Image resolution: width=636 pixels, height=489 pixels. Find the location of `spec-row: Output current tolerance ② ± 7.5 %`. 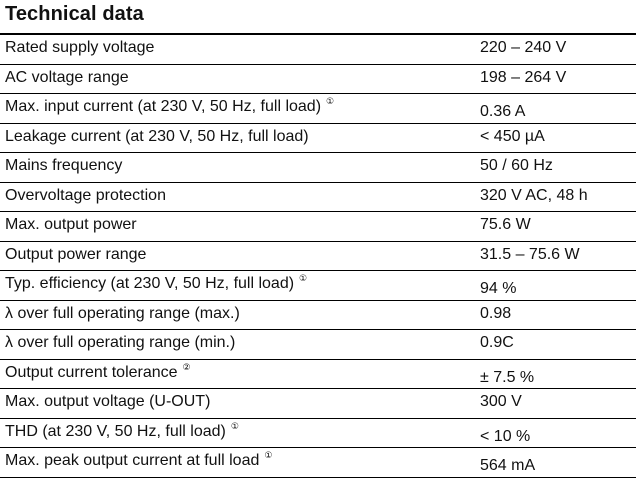

spec-row: Output current tolerance ② ± 7.5 % is located at coordinates (318, 374).